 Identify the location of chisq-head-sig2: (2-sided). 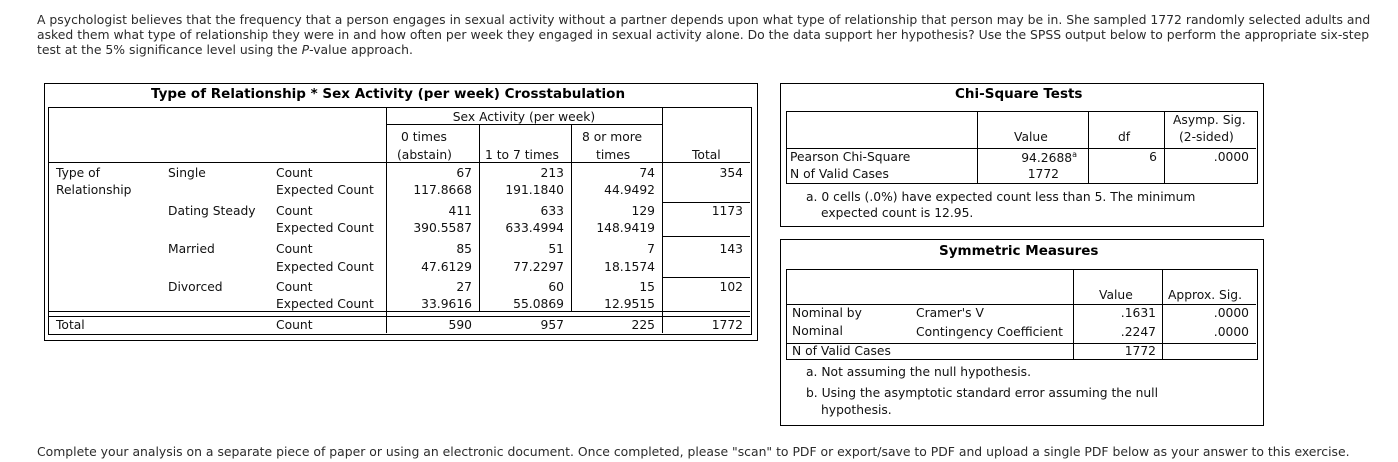
(1206, 137).